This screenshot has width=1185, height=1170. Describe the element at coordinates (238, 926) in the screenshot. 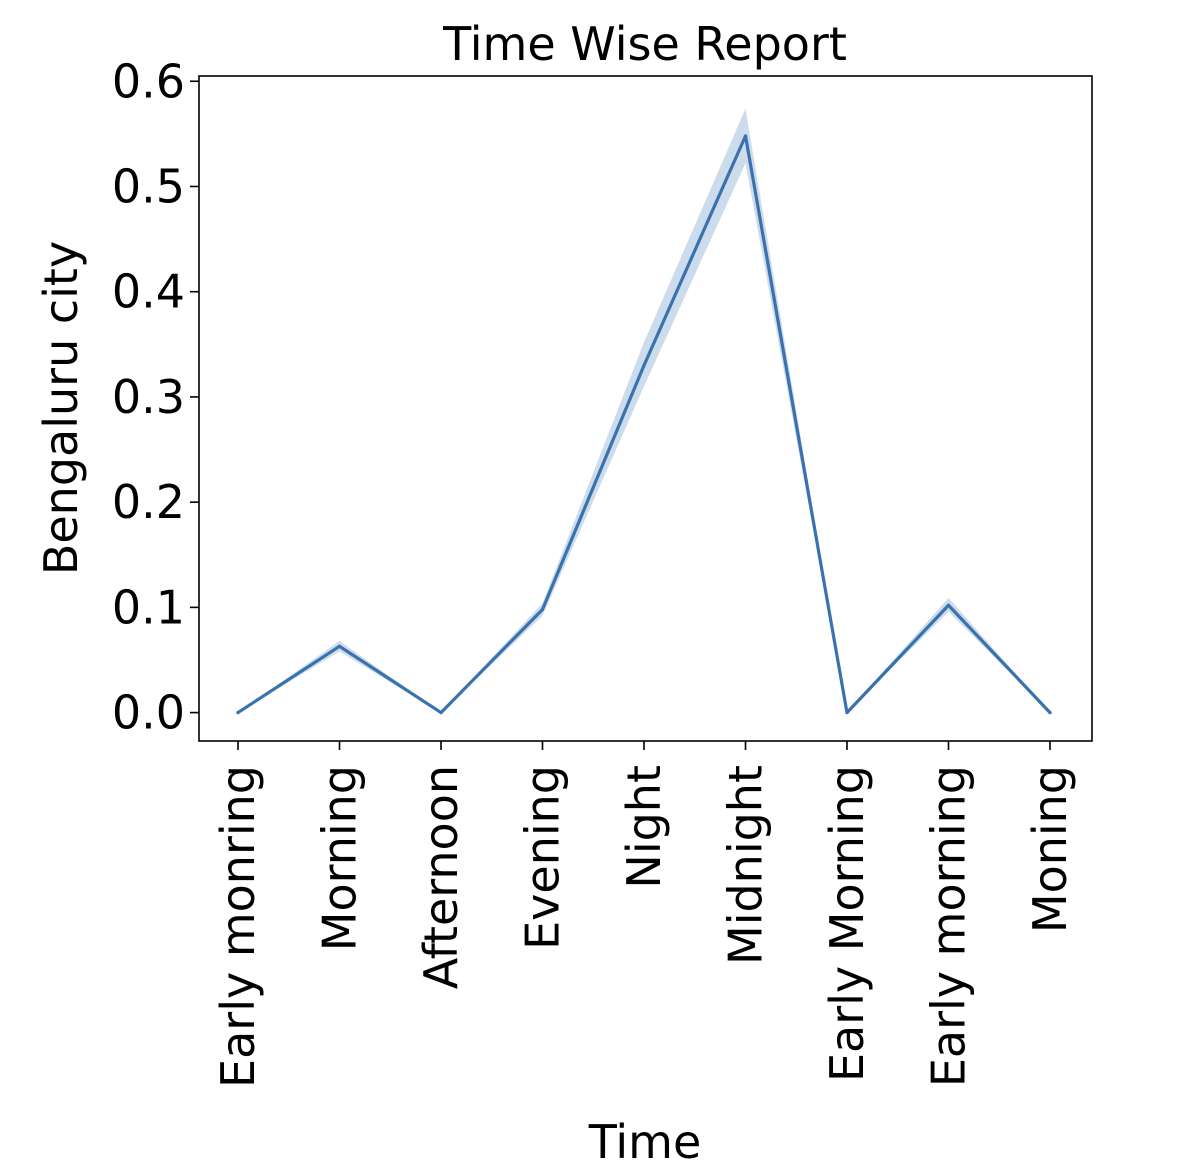

I see `x-tick-label: Early monring` at that location.